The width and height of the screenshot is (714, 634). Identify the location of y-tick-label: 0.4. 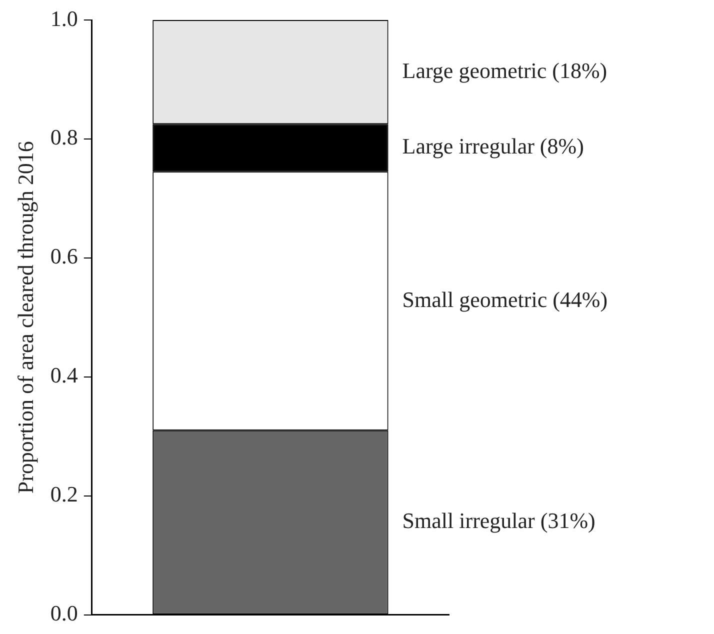
(64, 375).